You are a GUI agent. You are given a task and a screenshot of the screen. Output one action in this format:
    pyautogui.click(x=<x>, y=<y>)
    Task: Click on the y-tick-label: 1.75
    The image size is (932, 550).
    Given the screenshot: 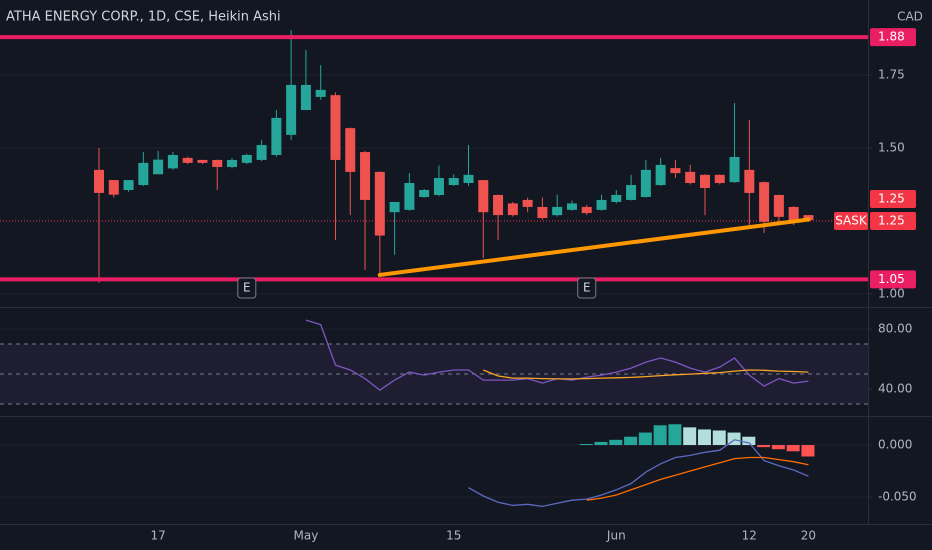 What is the action you would take?
    pyautogui.click(x=891, y=75)
    